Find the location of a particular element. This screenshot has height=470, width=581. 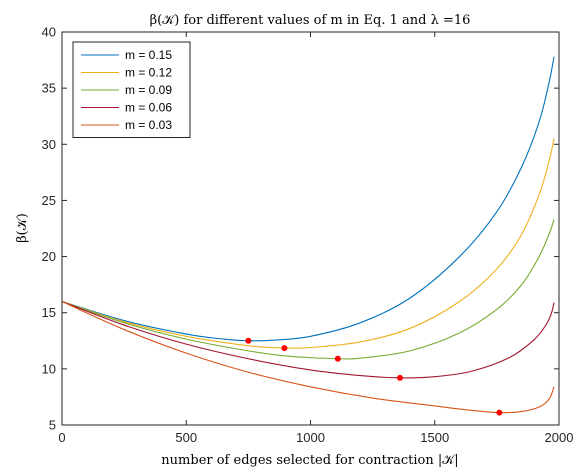

x-tick-label: 2000 is located at coordinates (559, 437).